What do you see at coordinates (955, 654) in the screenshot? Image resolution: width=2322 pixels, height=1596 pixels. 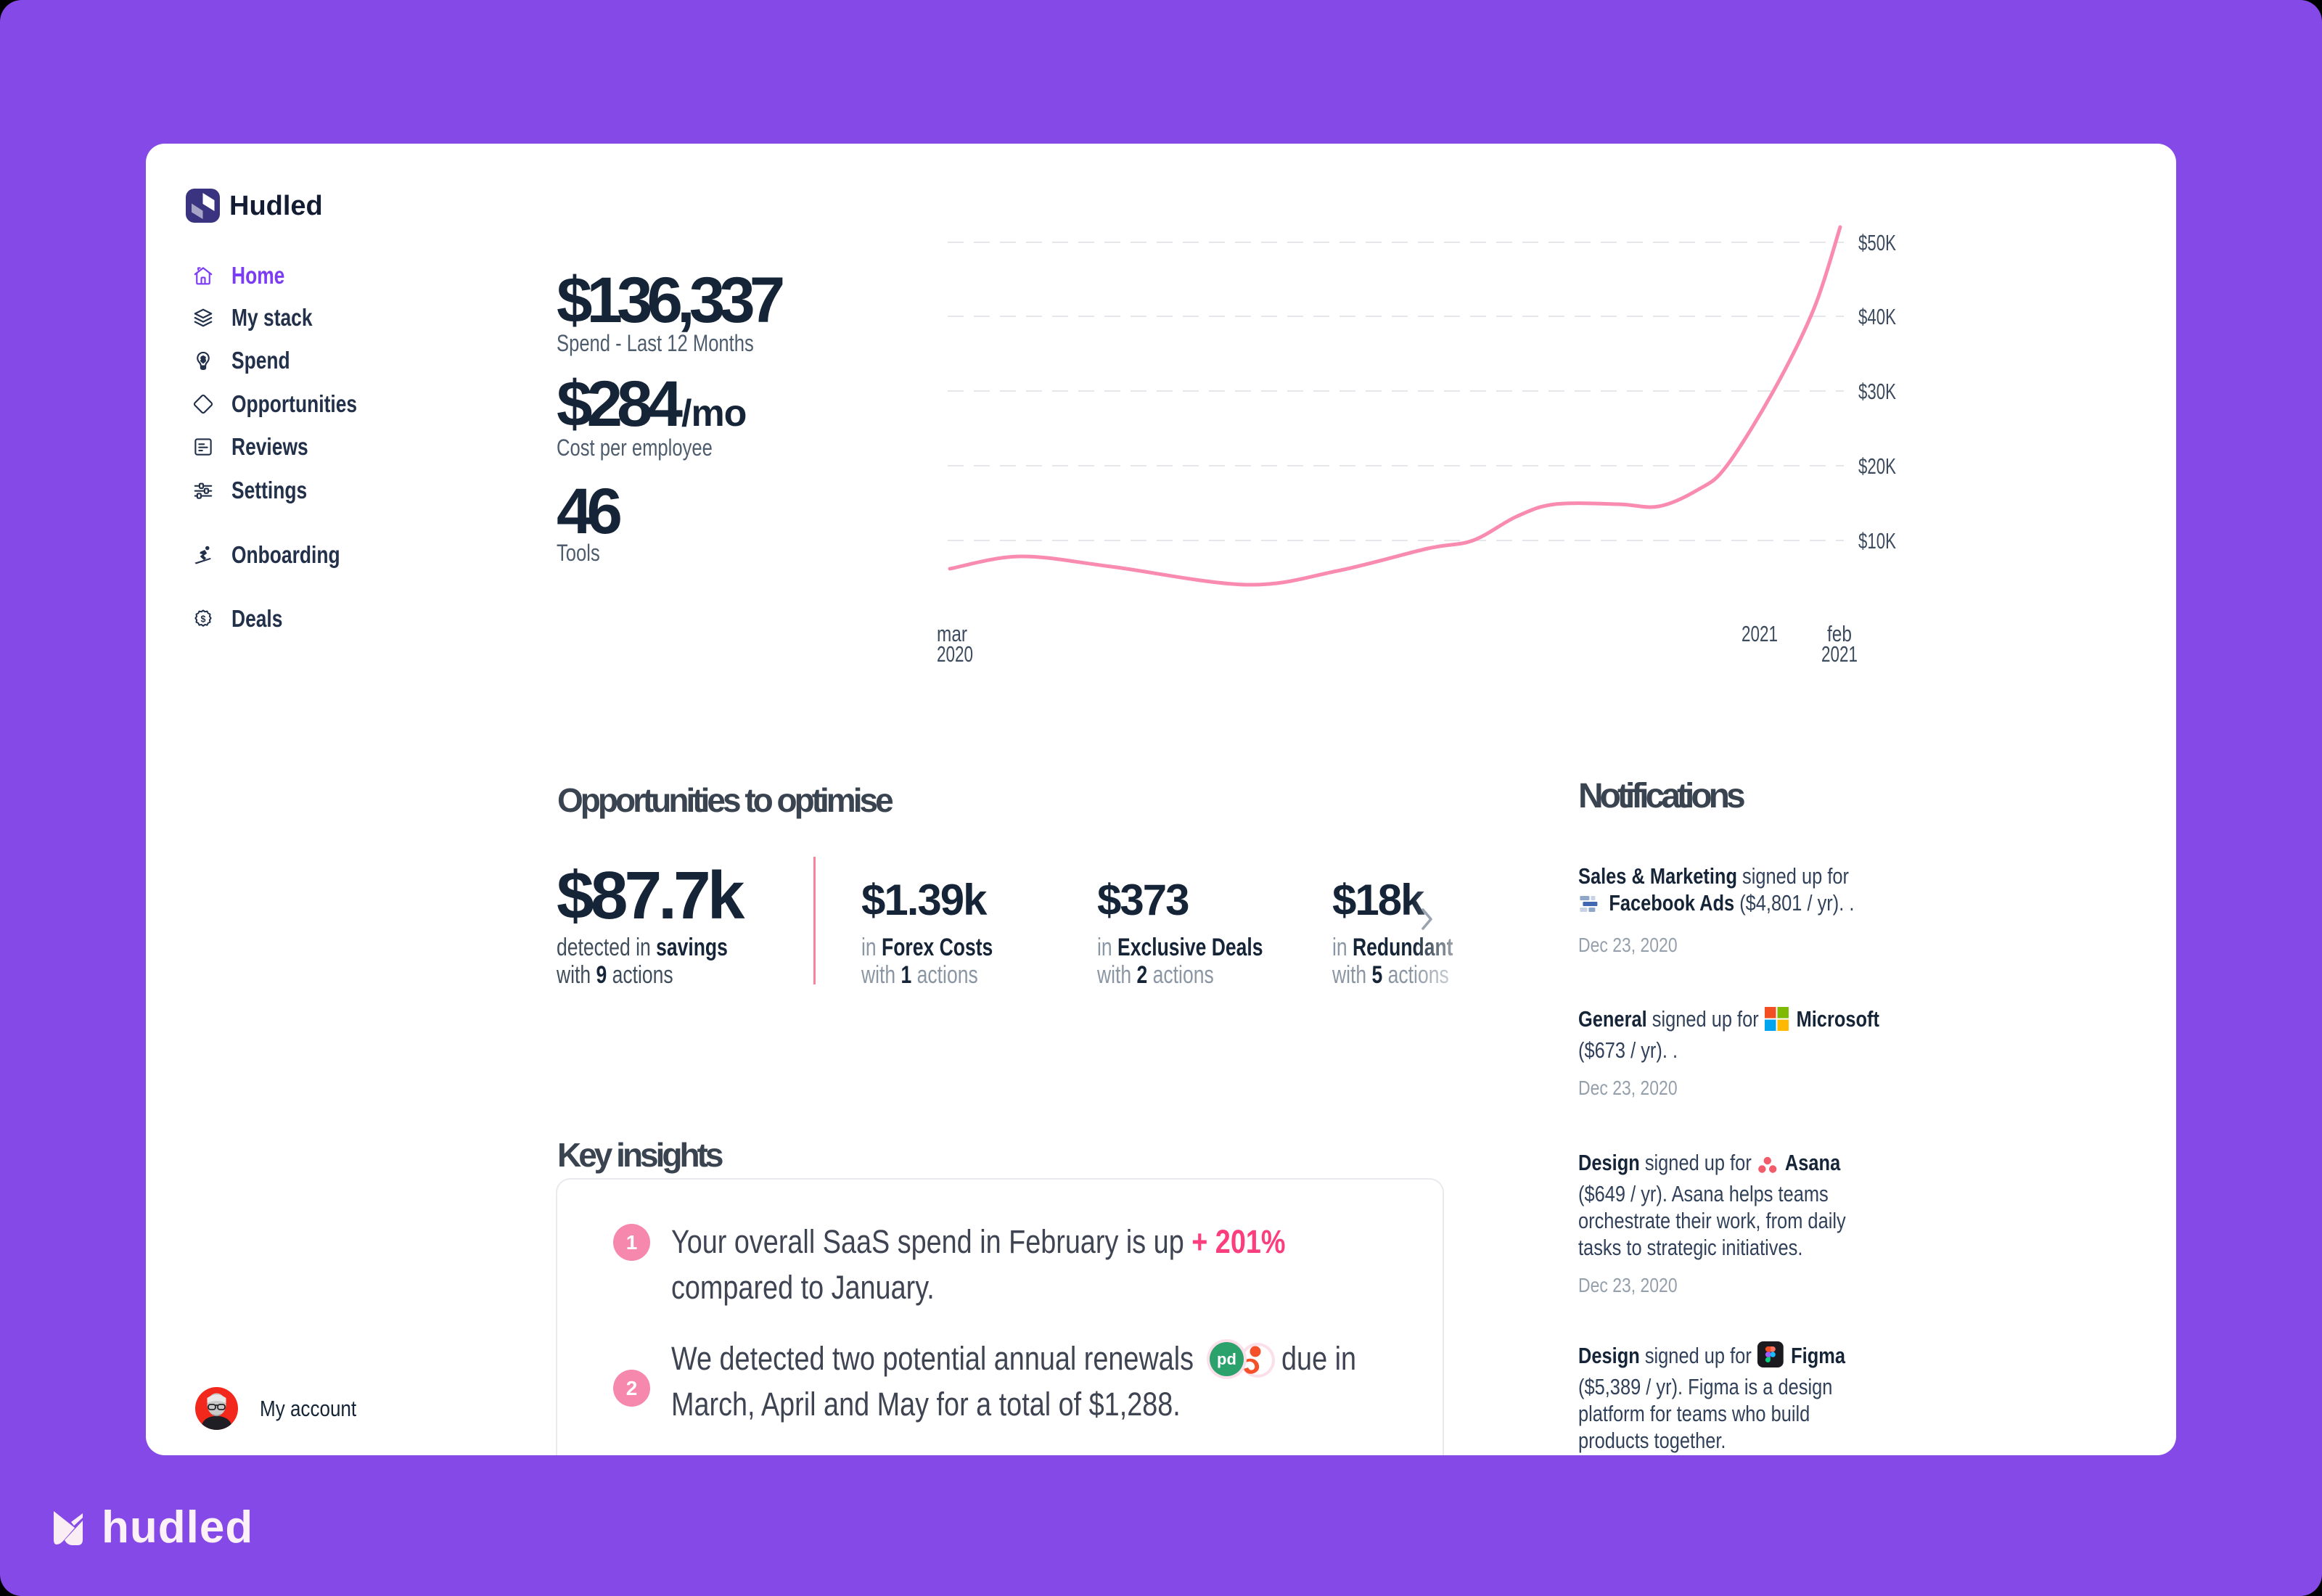 I see `svg-text: 2020` at bounding box center [955, 654].